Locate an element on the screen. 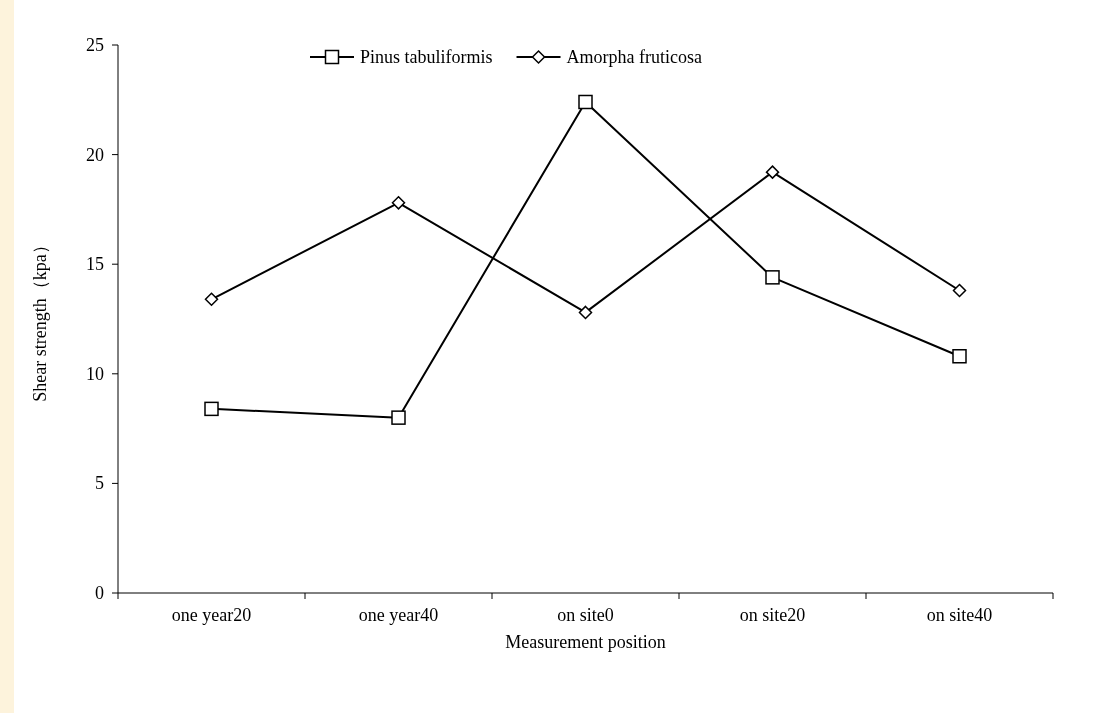 The image size is (1096, 713). y-tick-label: 25 is located at coordinates (95, 45).